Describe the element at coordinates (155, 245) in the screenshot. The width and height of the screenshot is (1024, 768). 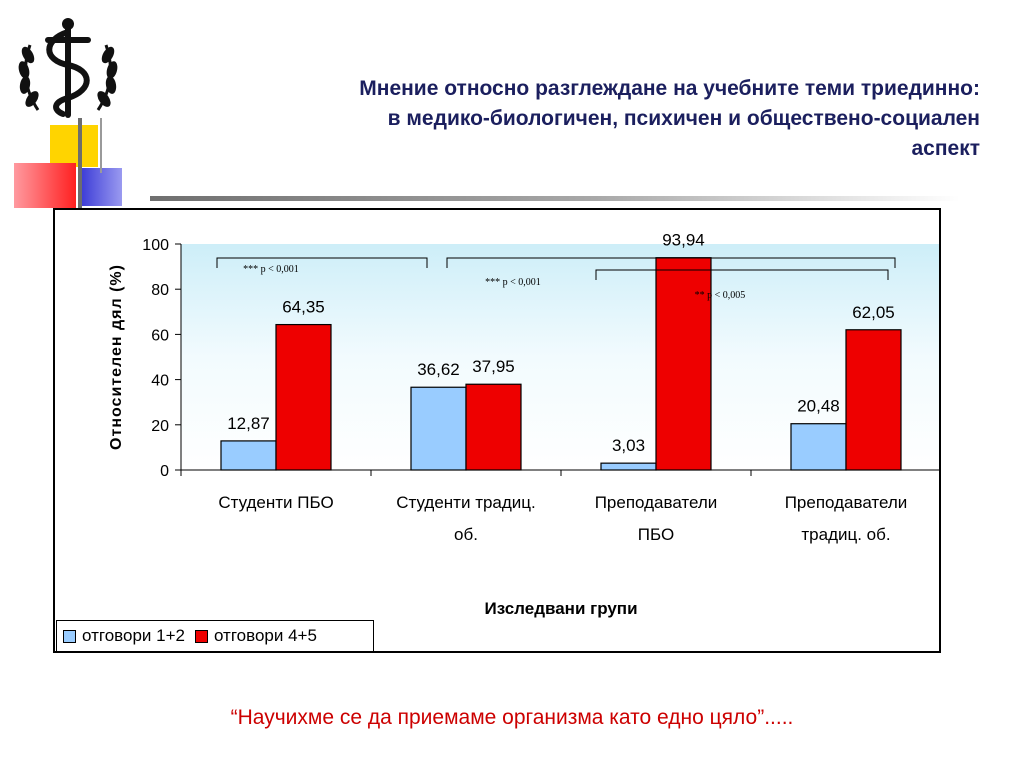
I see `y-tick-label: 100` at that location.